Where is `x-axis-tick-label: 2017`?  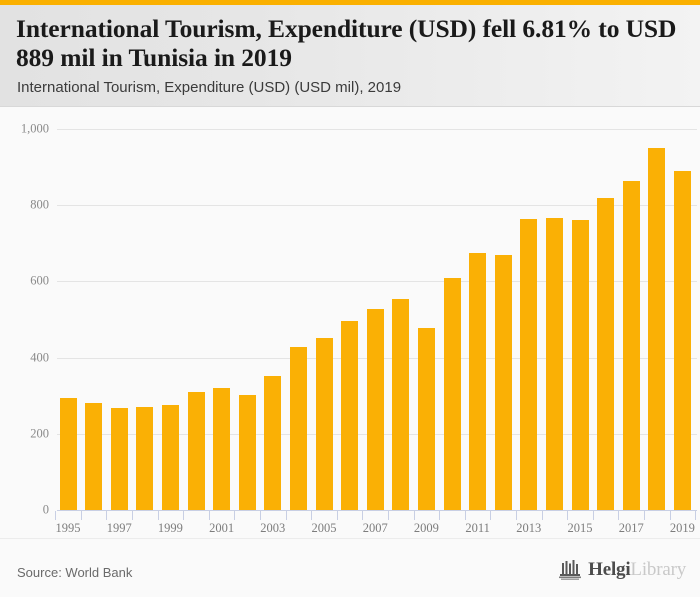
x-axis-tick-label: 2017 is located at coordinates (631, 528).